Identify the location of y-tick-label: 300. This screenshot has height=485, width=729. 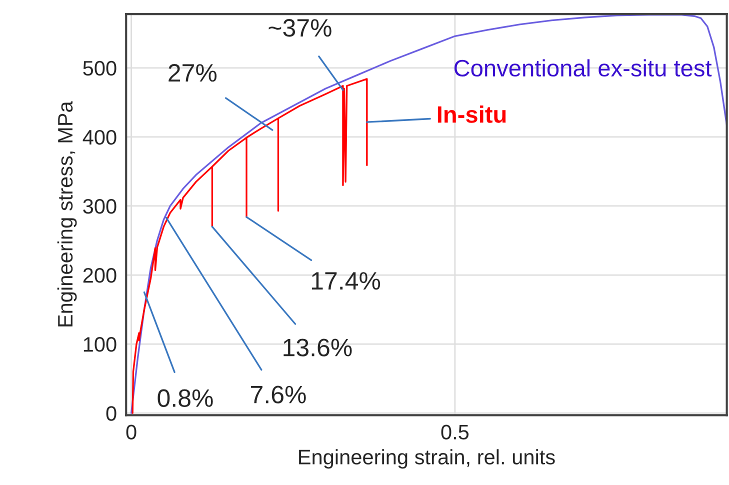
(99, 206).